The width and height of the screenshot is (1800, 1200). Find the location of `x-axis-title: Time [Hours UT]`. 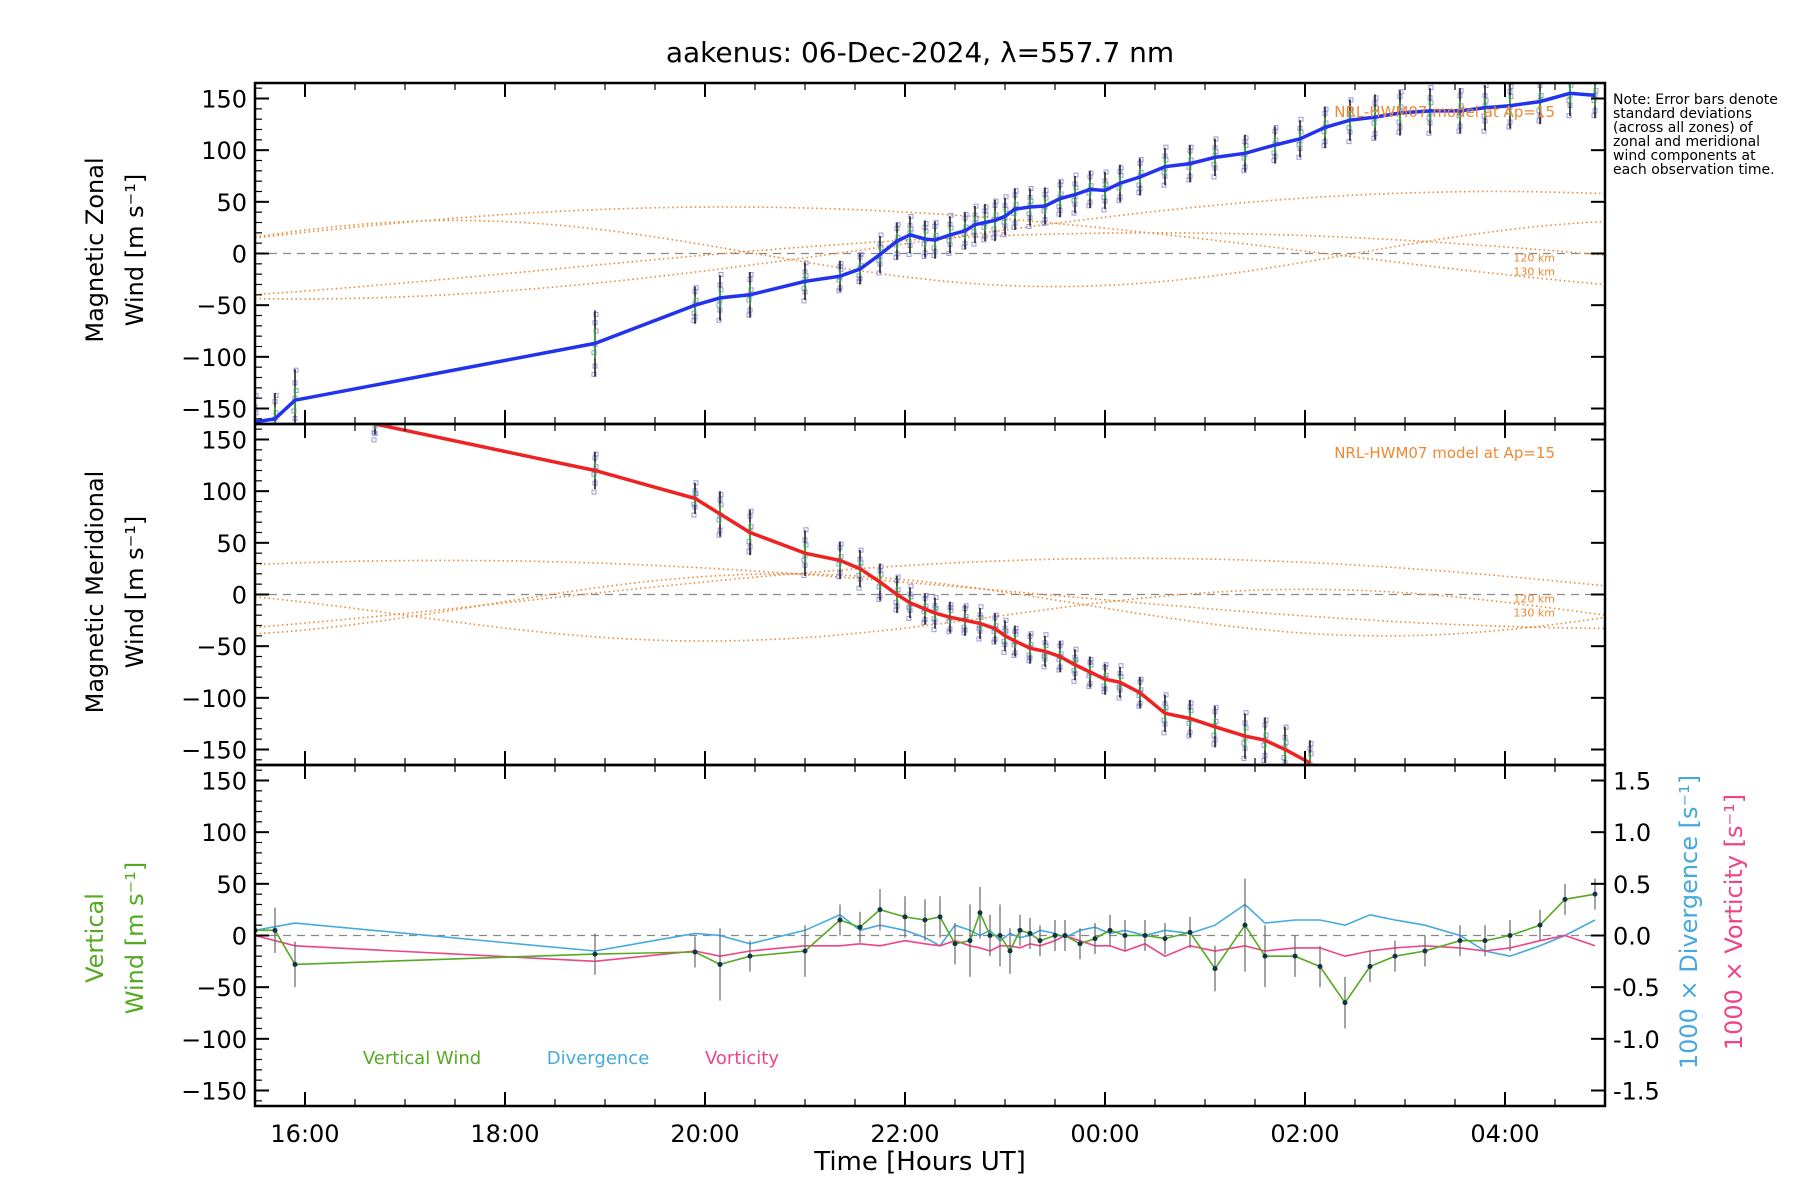

x-axis-title: Time [Hours UT] is located at coordinates (919, 1162).